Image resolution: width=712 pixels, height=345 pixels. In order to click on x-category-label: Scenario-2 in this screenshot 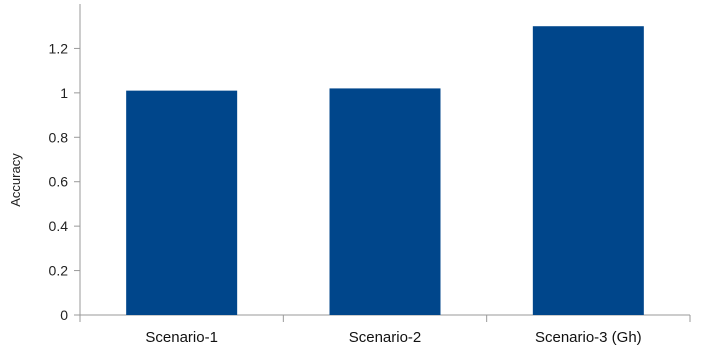, I will do `click(385, 337)`.